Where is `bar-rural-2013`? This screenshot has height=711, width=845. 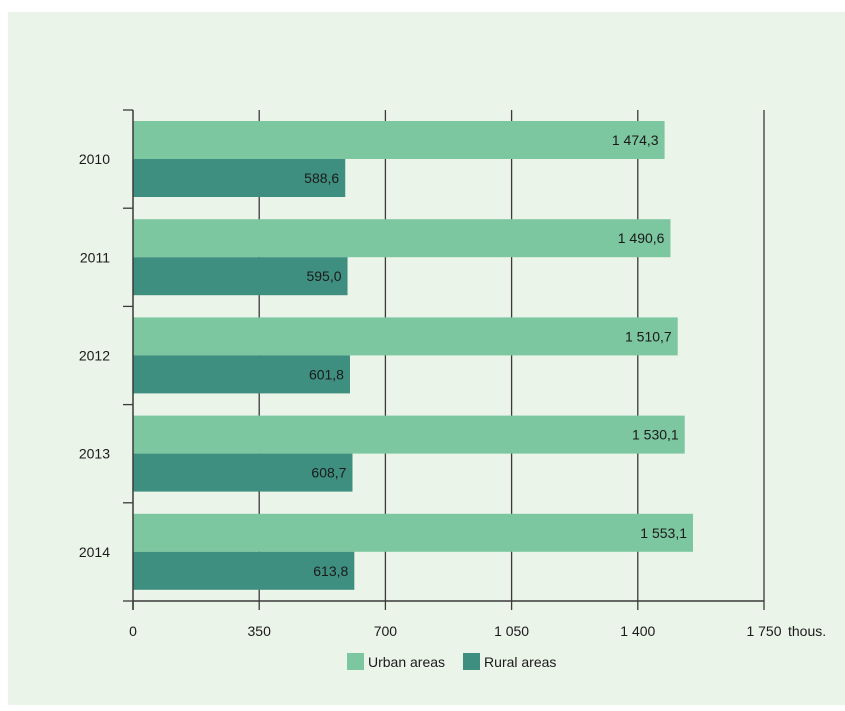
bar-rural-2013 is located at coordinates (243, 472).